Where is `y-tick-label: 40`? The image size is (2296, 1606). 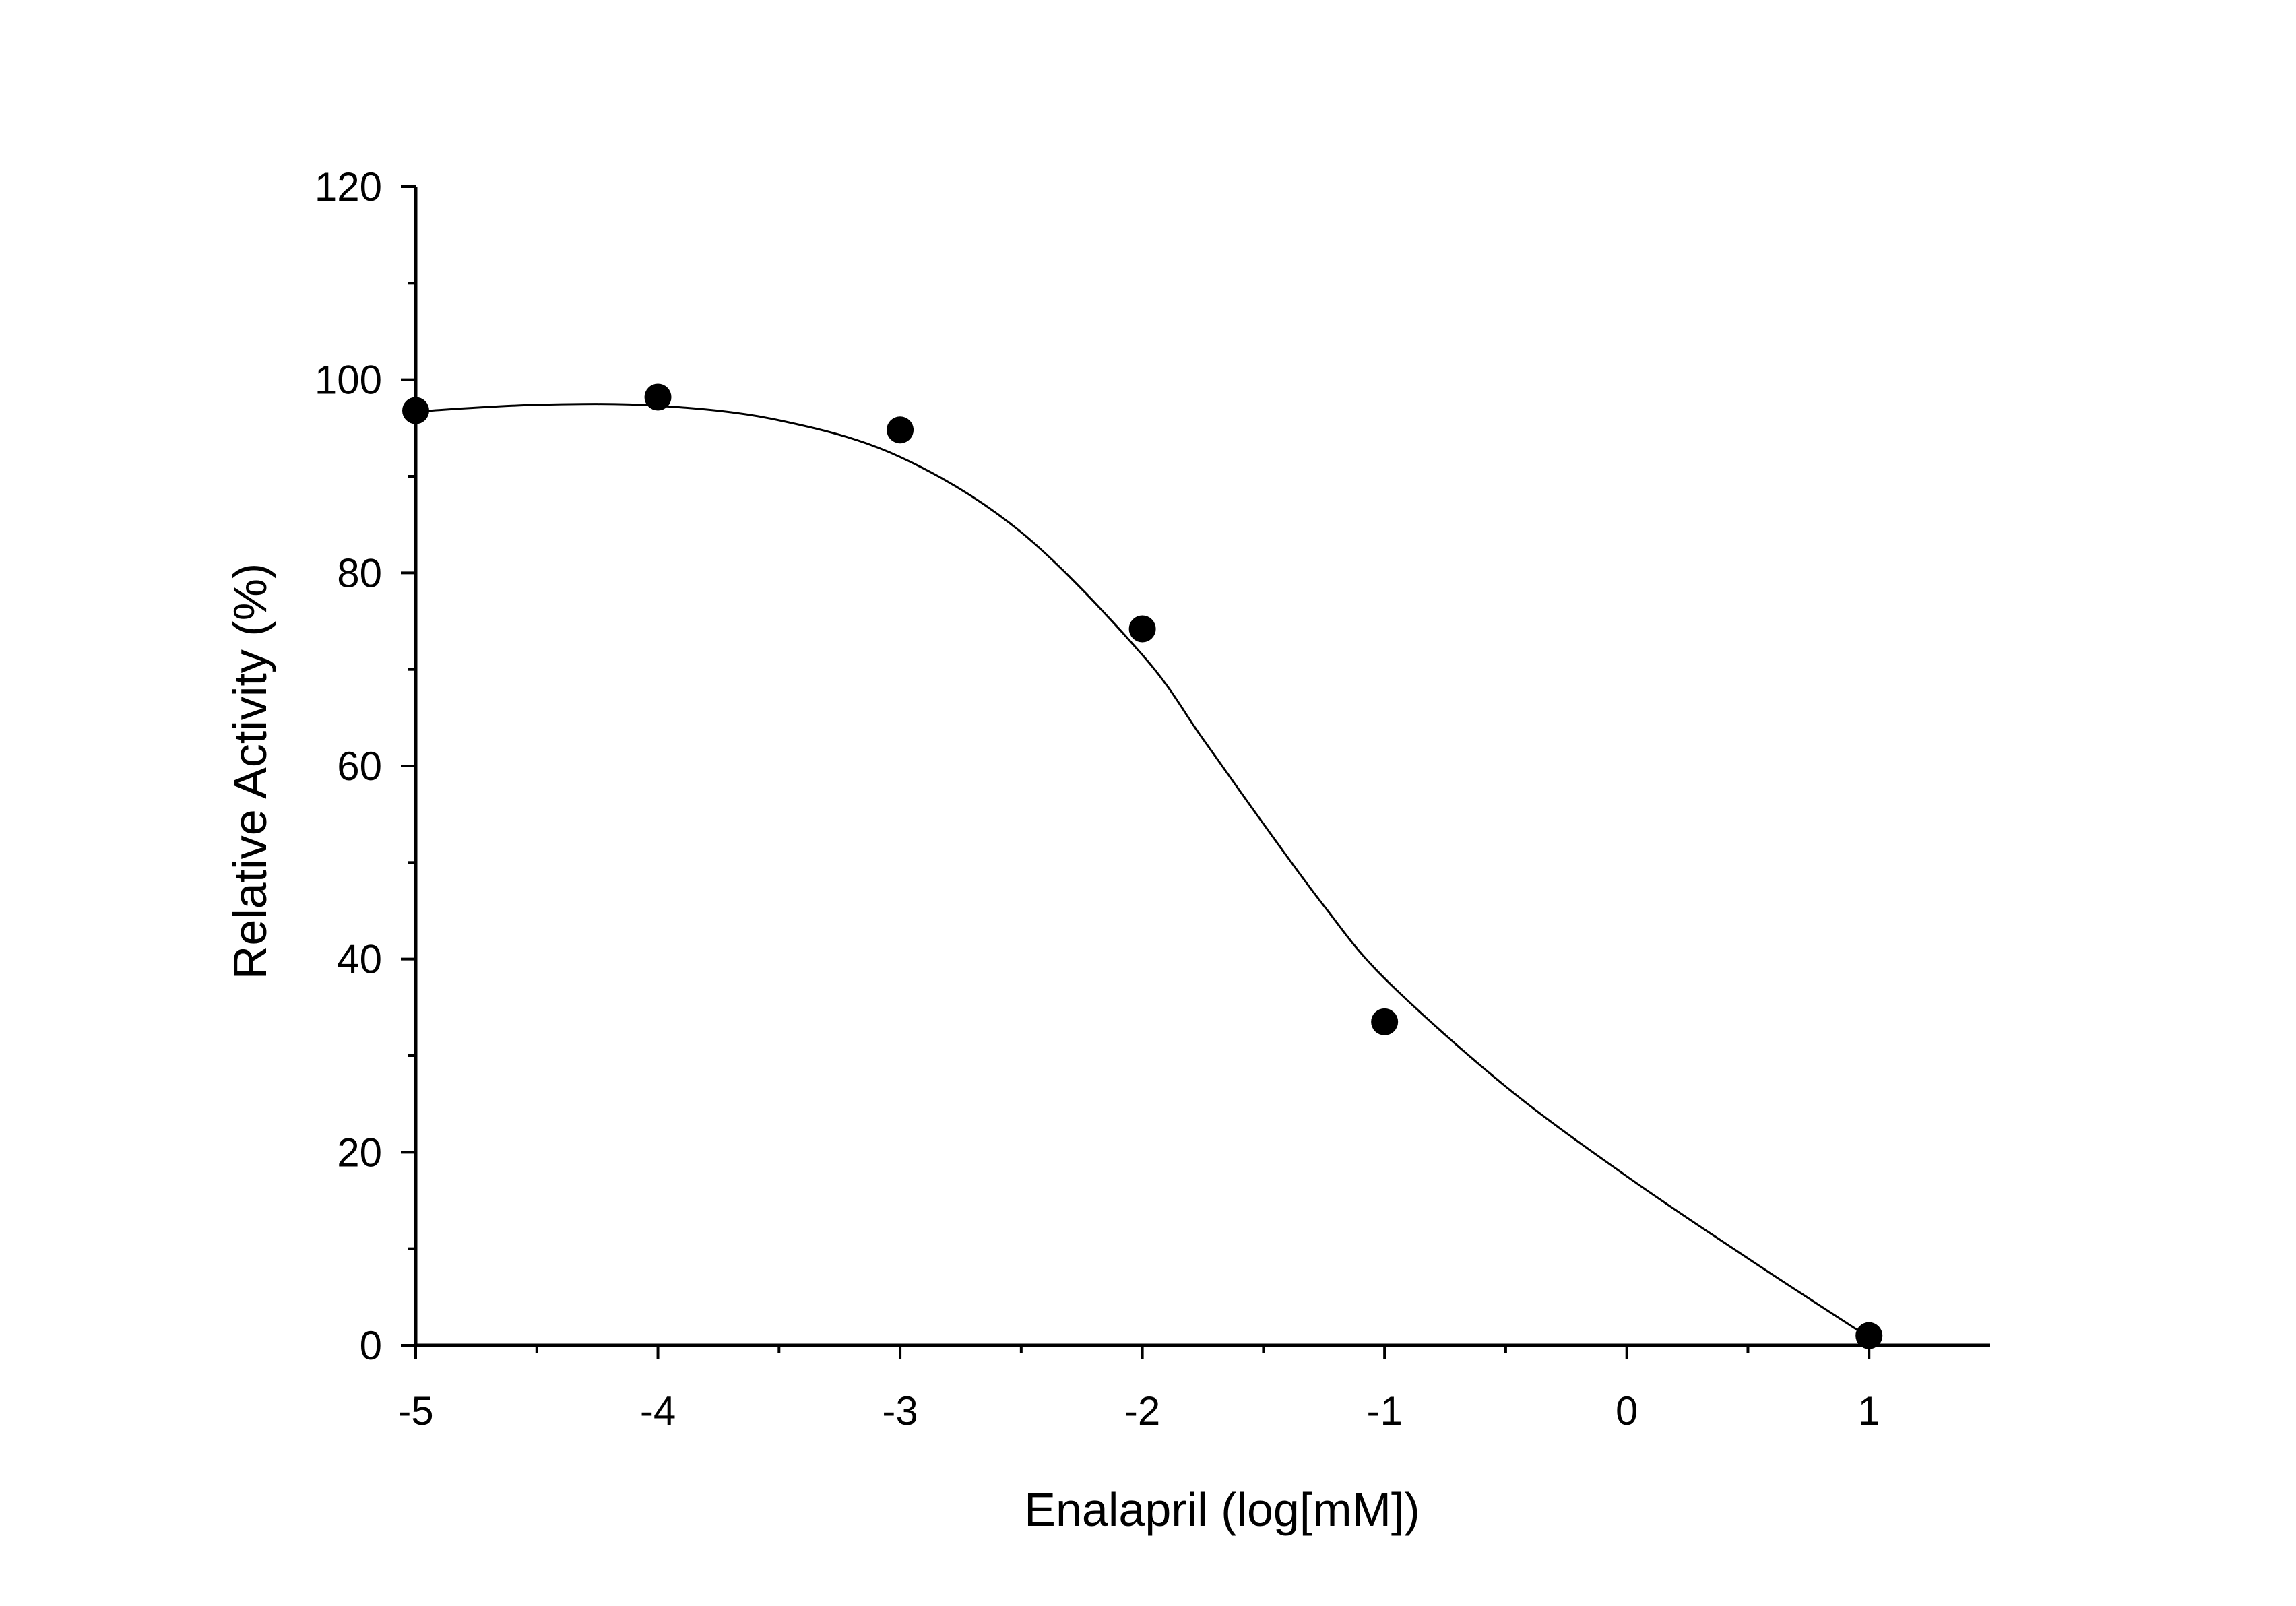 y-tick-label: 40 is located at coordinates (359, 959).